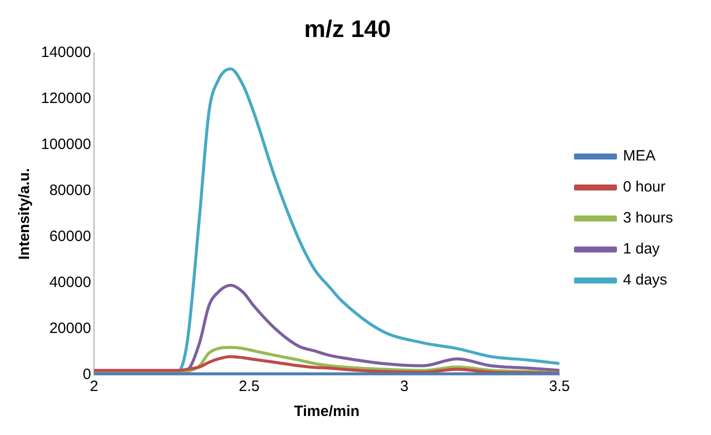 The image size is (711, 435). What do you see at coordinates (645, 280) in the screenshot?
I see `legend-label: 4 days` at bounding box center [645, 280].